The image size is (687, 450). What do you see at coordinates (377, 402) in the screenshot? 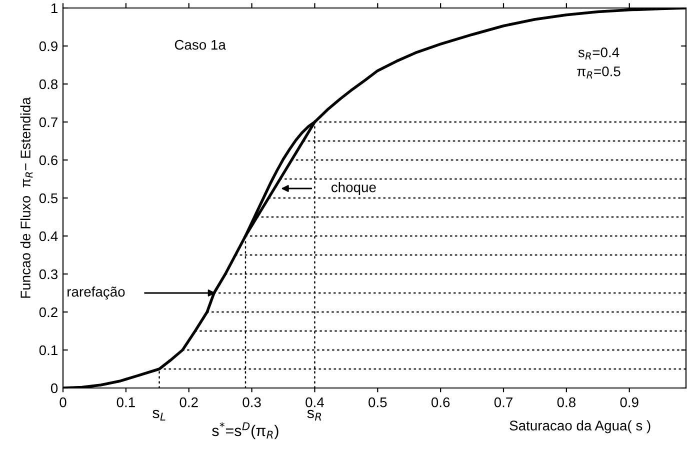
I see `x-tick-label: 0.5` at bounding box center [377, 402].